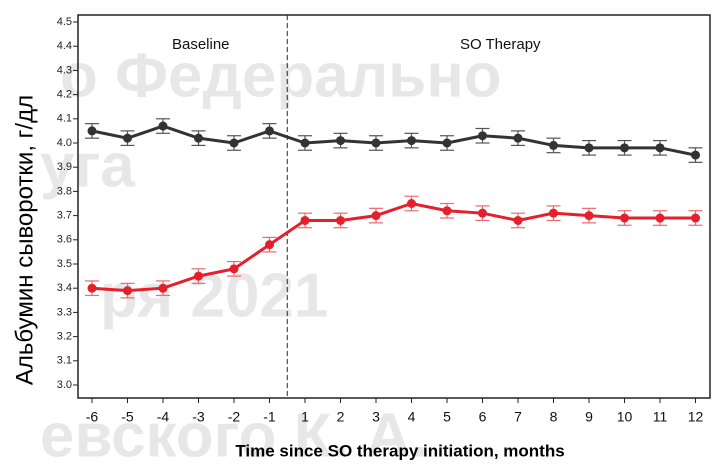  I want to click on y-tick-label: 3.3, so click(64, 312).